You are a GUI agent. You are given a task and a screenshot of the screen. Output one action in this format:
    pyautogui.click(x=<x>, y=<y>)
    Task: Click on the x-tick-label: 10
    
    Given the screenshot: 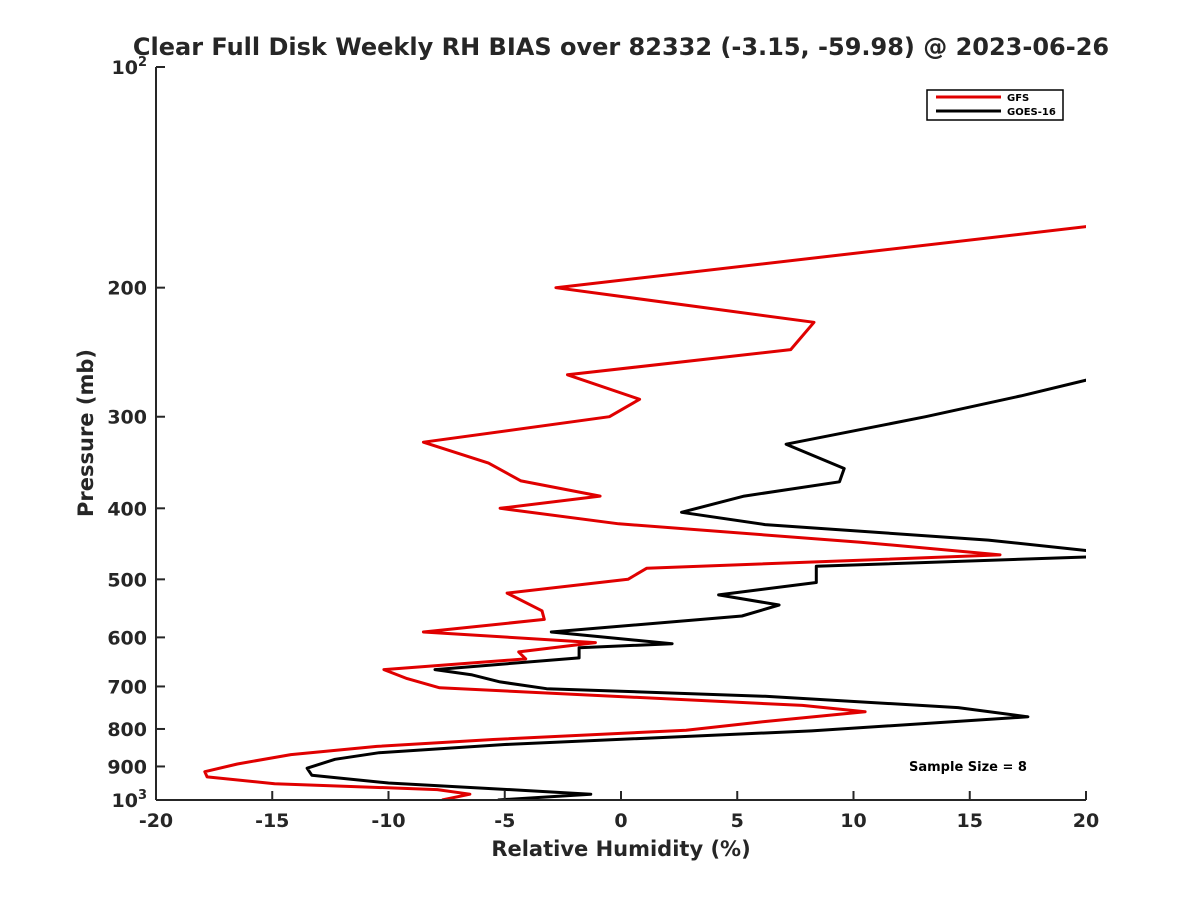 What is the action you would take?
    pyautogui.click(x=853, y=821)
    